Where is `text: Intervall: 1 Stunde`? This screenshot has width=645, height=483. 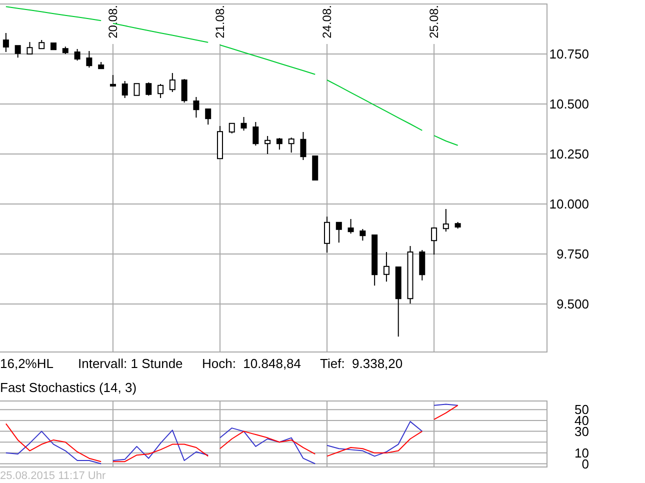
text: Intervall: 1 Stunde is located at coordinates (130, 363).